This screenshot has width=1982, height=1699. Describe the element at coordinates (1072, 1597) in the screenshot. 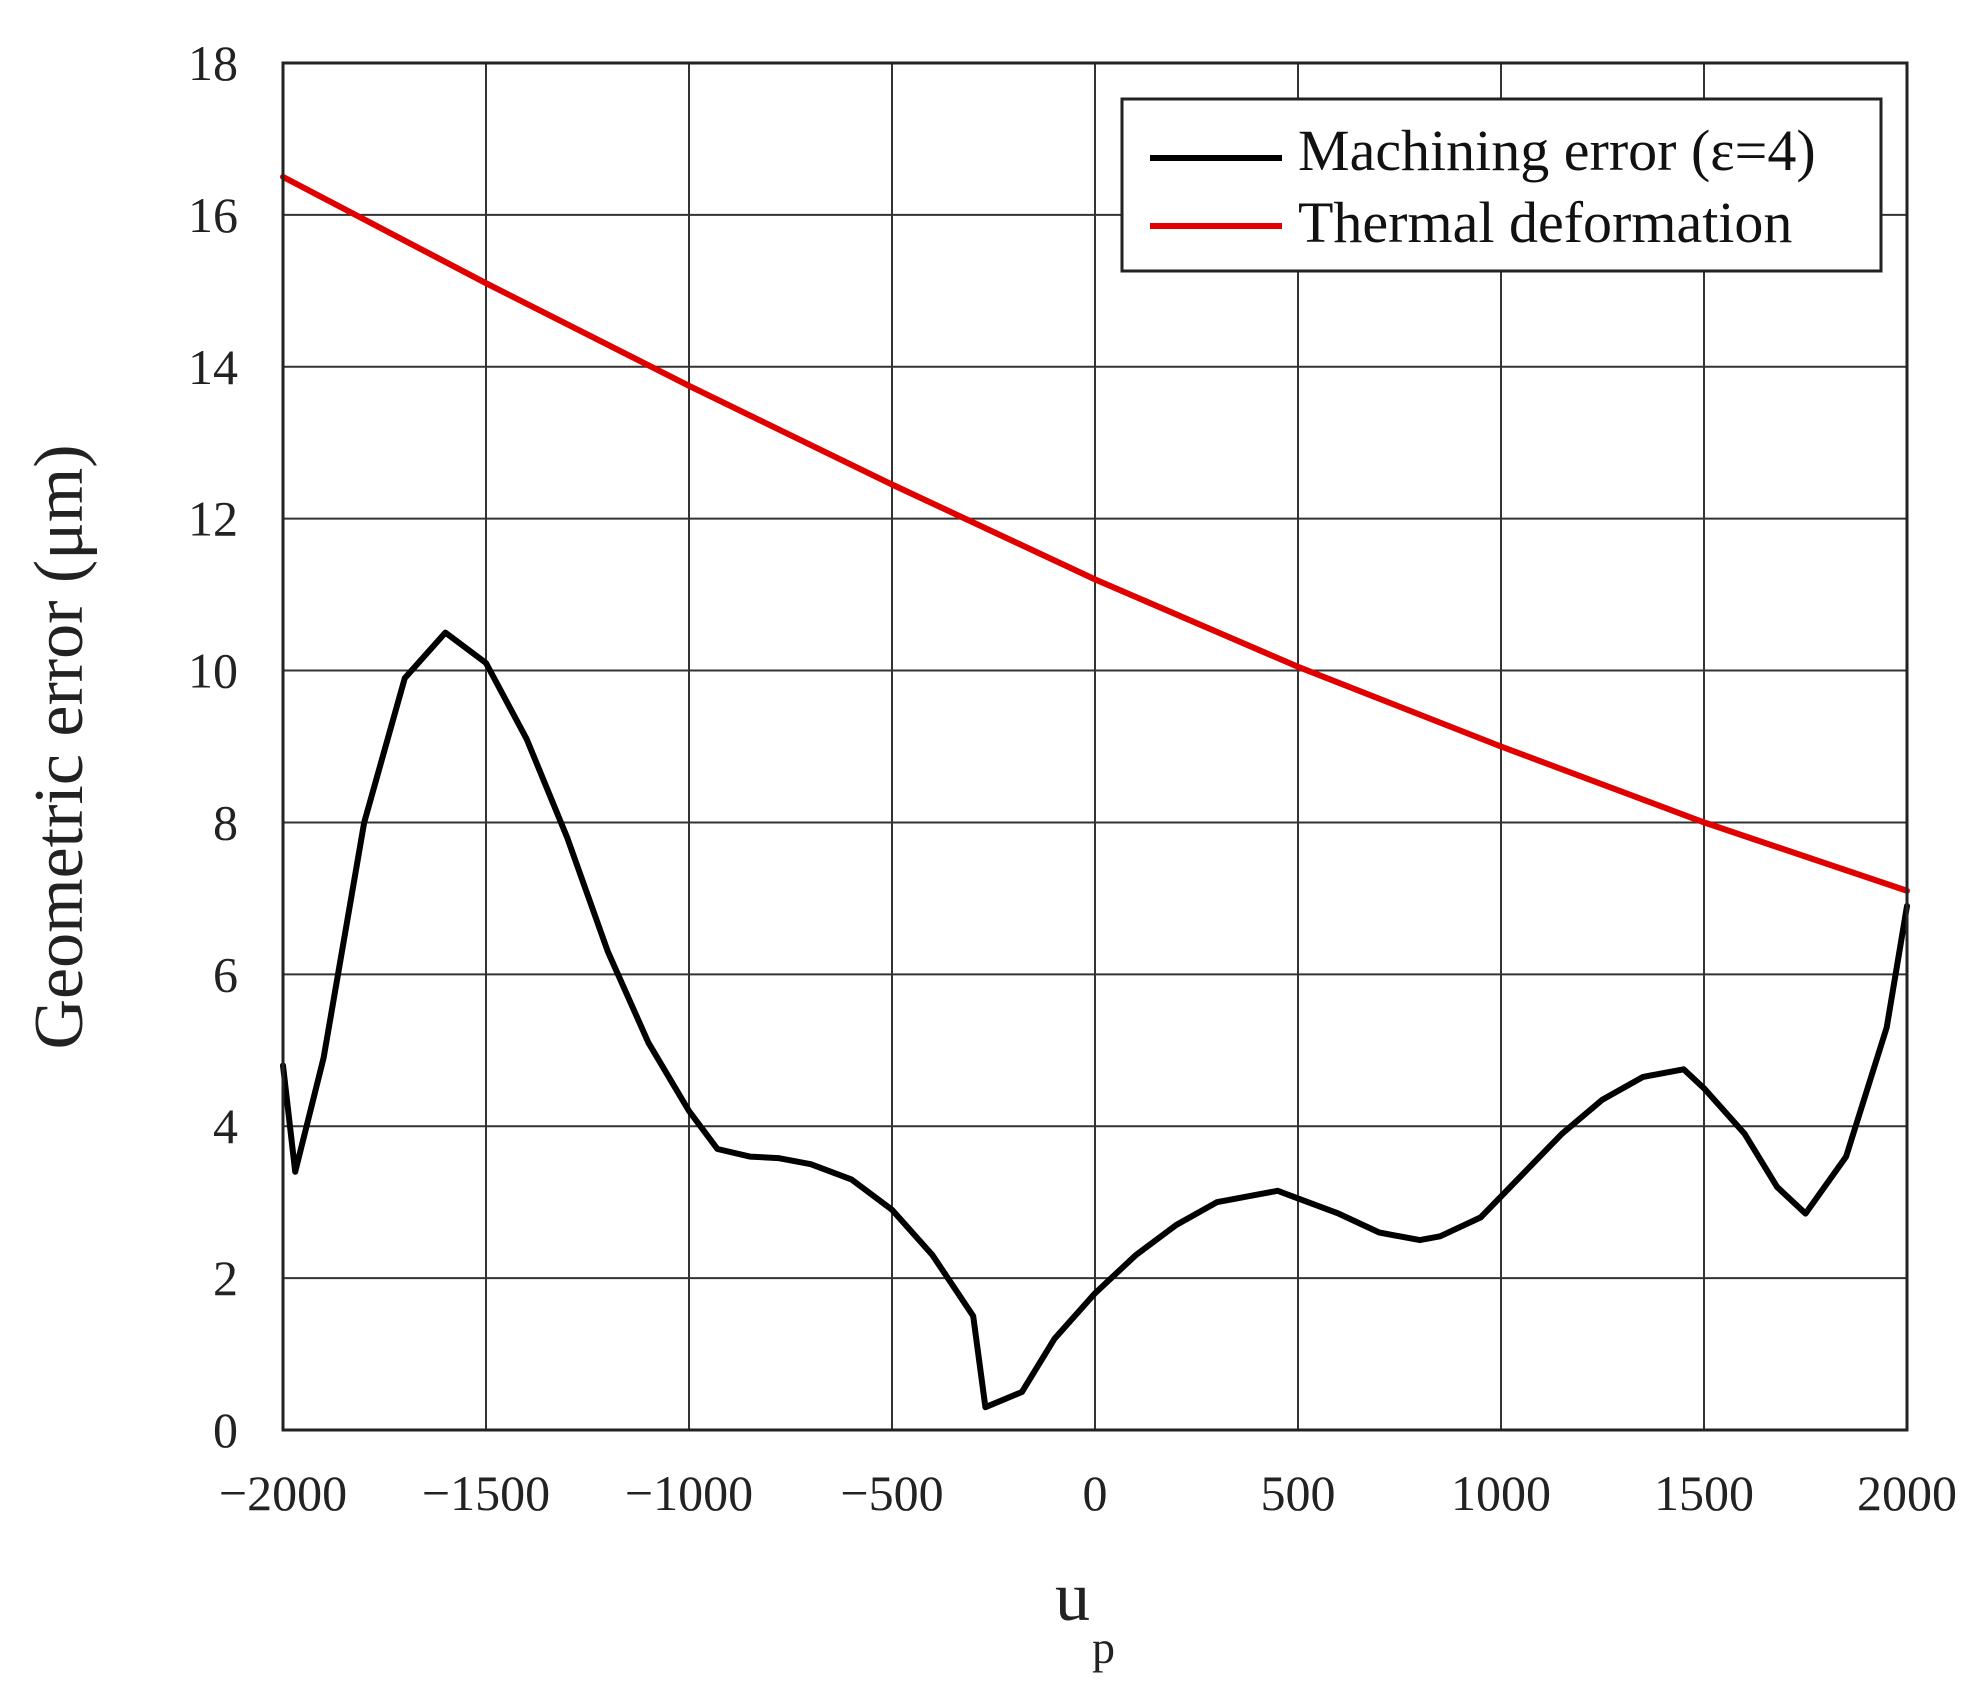

I see `x-axis-title: u` at that location.